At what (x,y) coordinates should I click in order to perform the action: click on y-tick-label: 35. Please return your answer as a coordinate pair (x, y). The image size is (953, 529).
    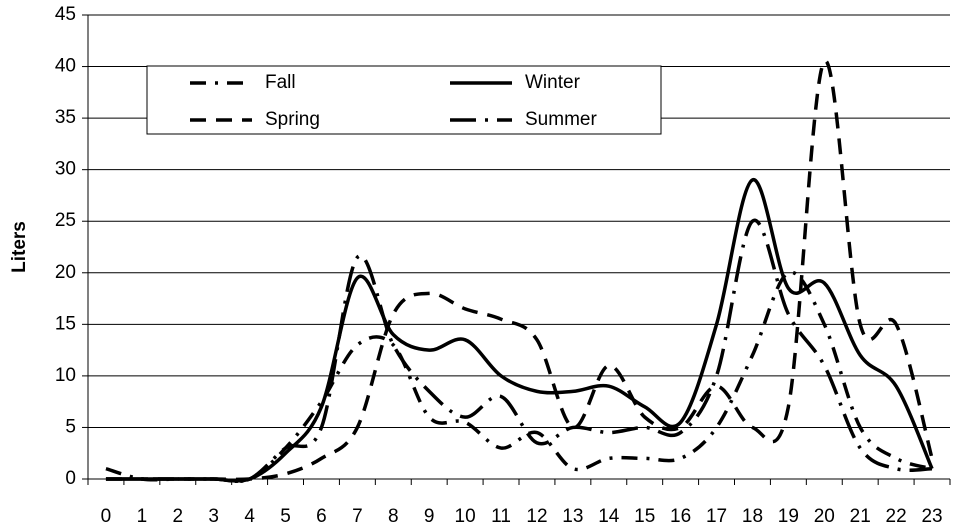
    Looking at the image, I should click on (65, 117).